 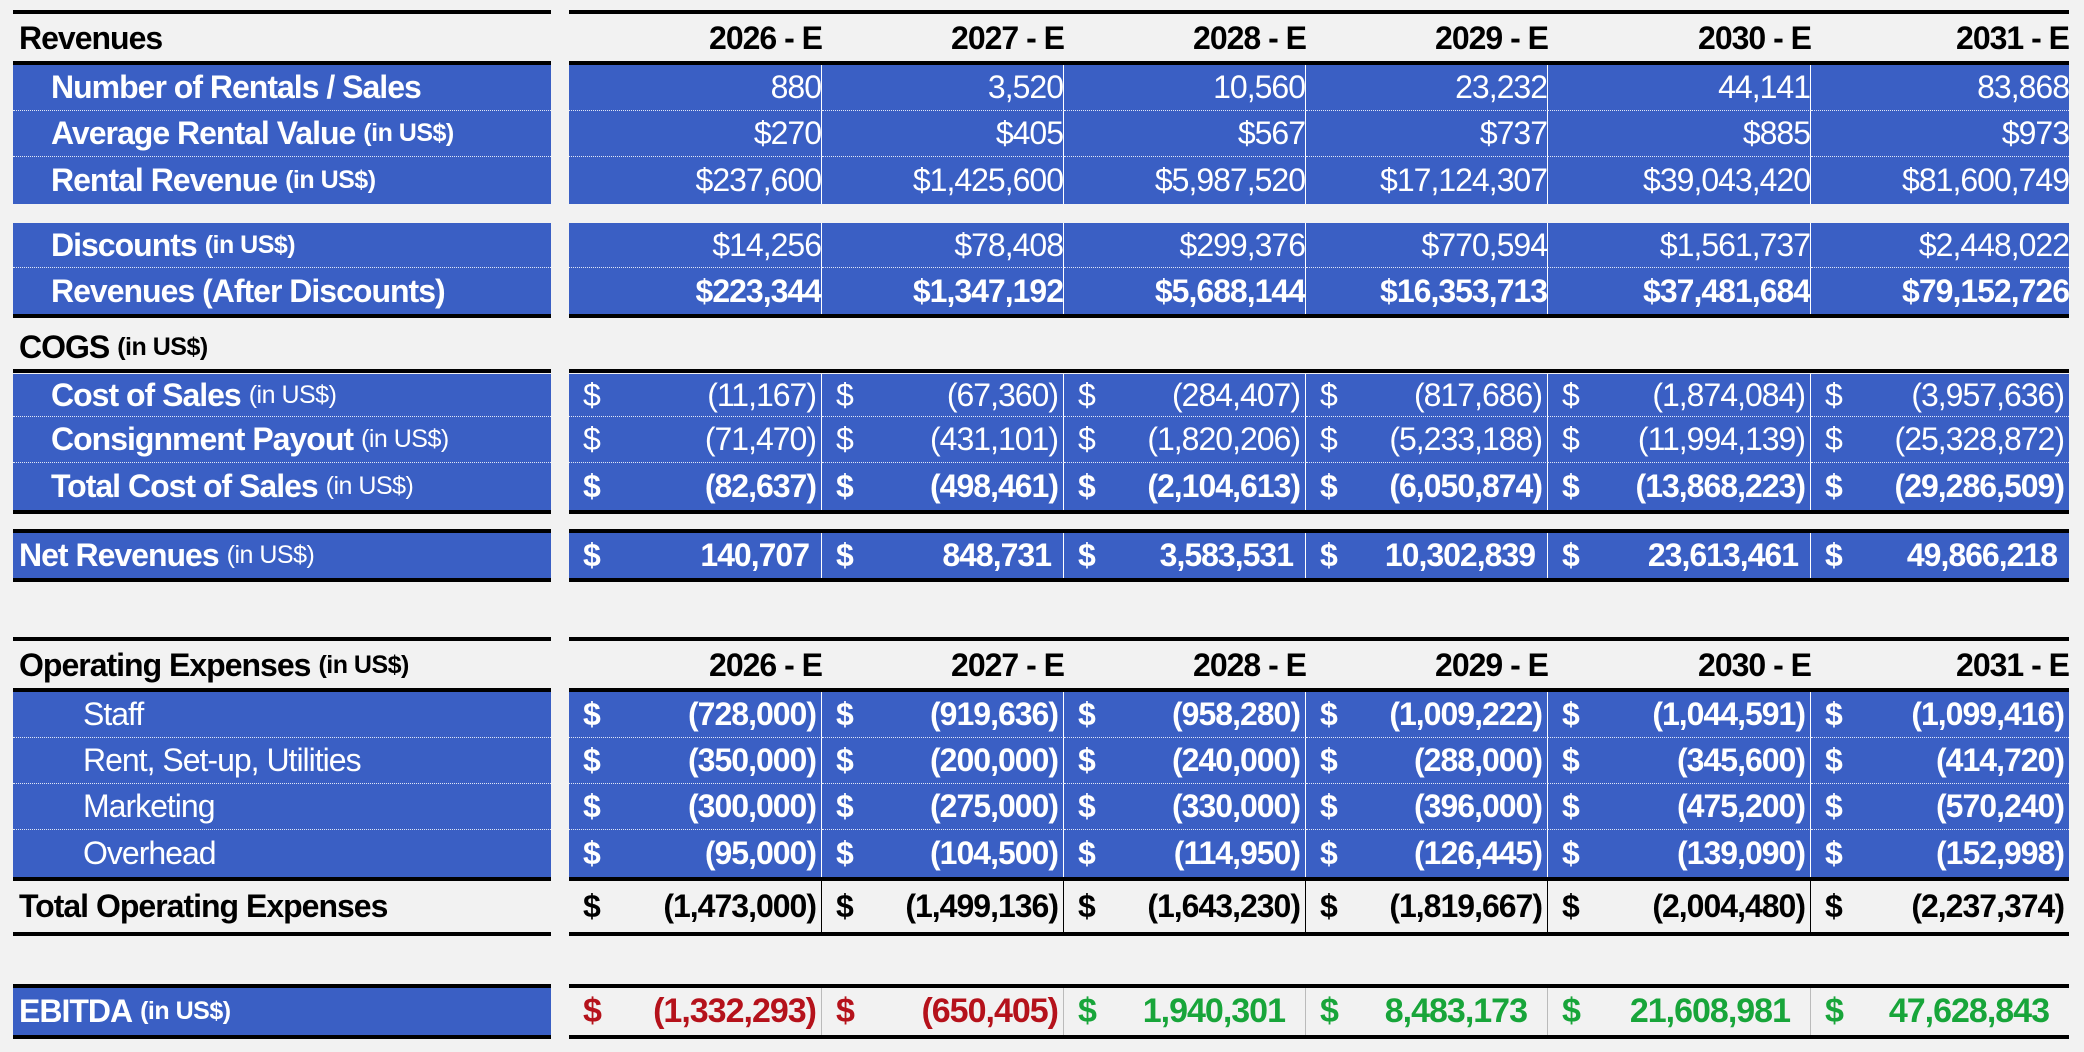 I want to click on value-text: (104,500), so click(x=994, y=853).